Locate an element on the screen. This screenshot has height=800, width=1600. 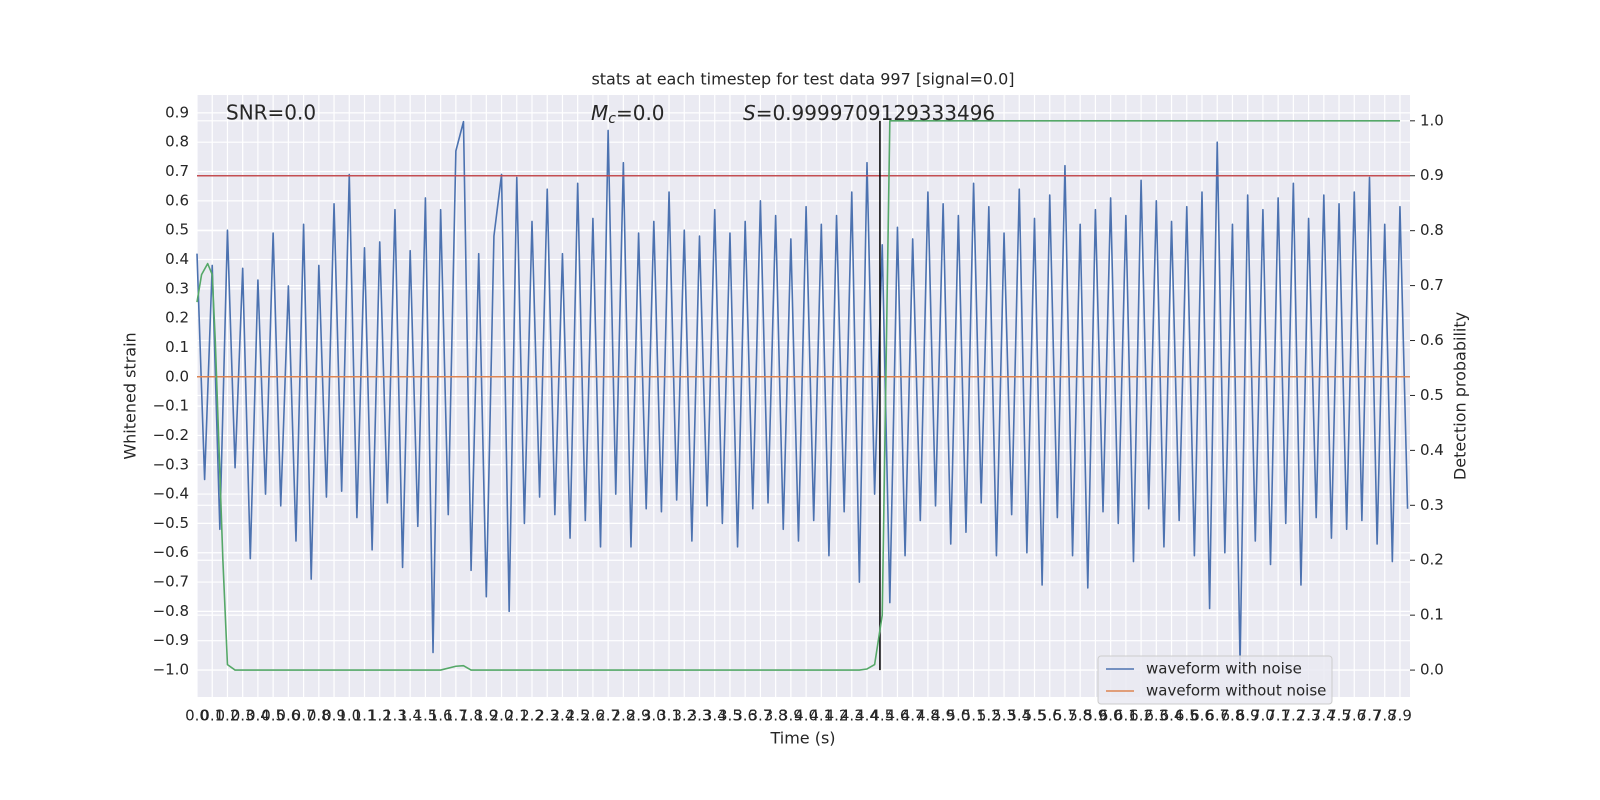
x-tick-label: 2.2 is located at coordinates (532, 716).